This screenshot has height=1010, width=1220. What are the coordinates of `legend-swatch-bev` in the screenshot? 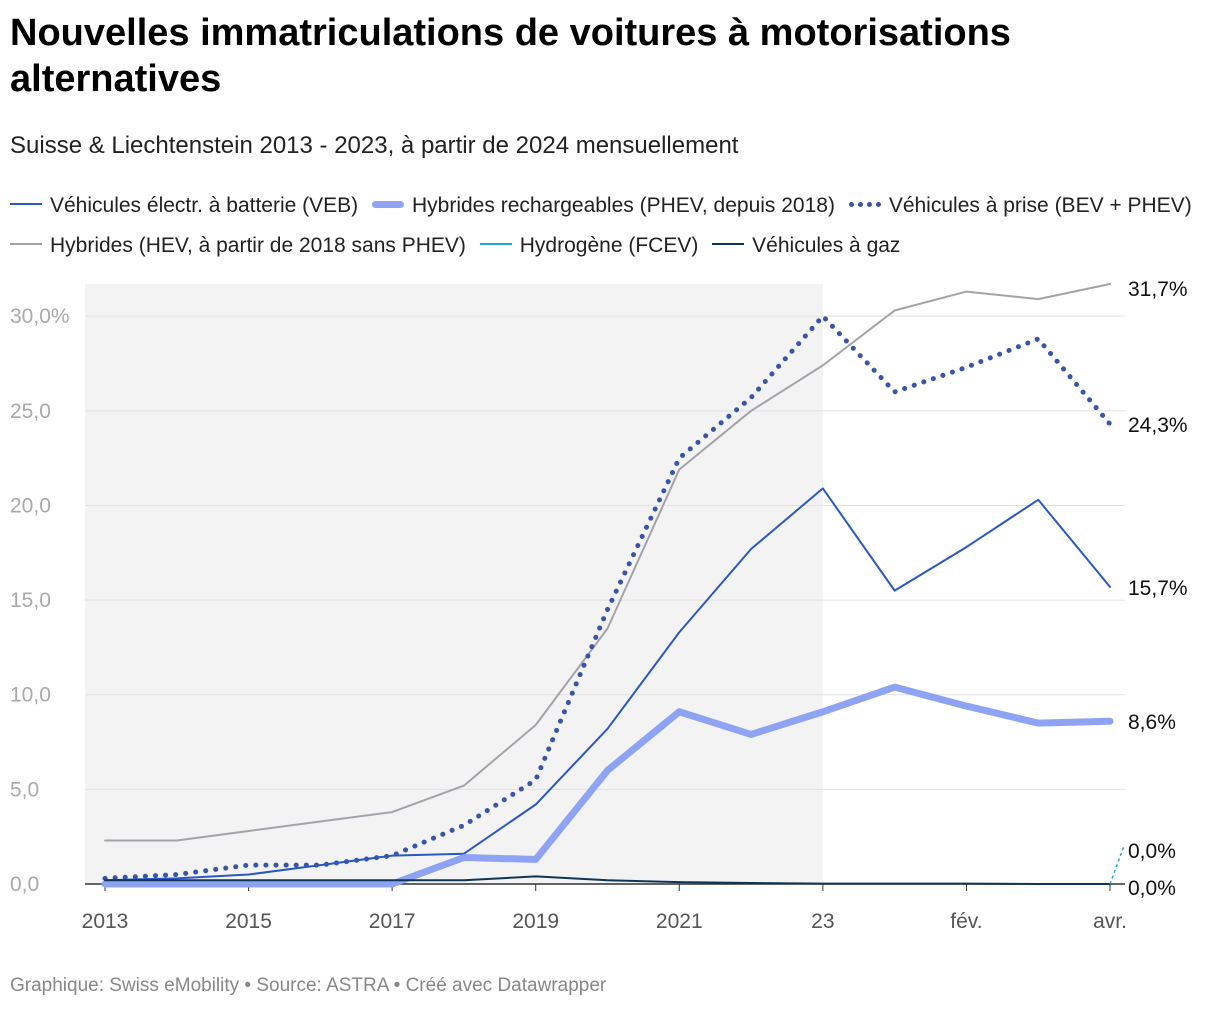 It's located at (26, 204).